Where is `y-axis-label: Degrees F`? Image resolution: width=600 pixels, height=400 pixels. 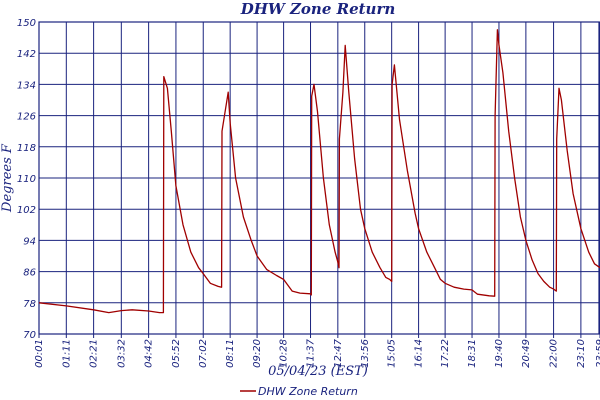 y-axis-label: Degrees F is located at coordinates (7, 178).